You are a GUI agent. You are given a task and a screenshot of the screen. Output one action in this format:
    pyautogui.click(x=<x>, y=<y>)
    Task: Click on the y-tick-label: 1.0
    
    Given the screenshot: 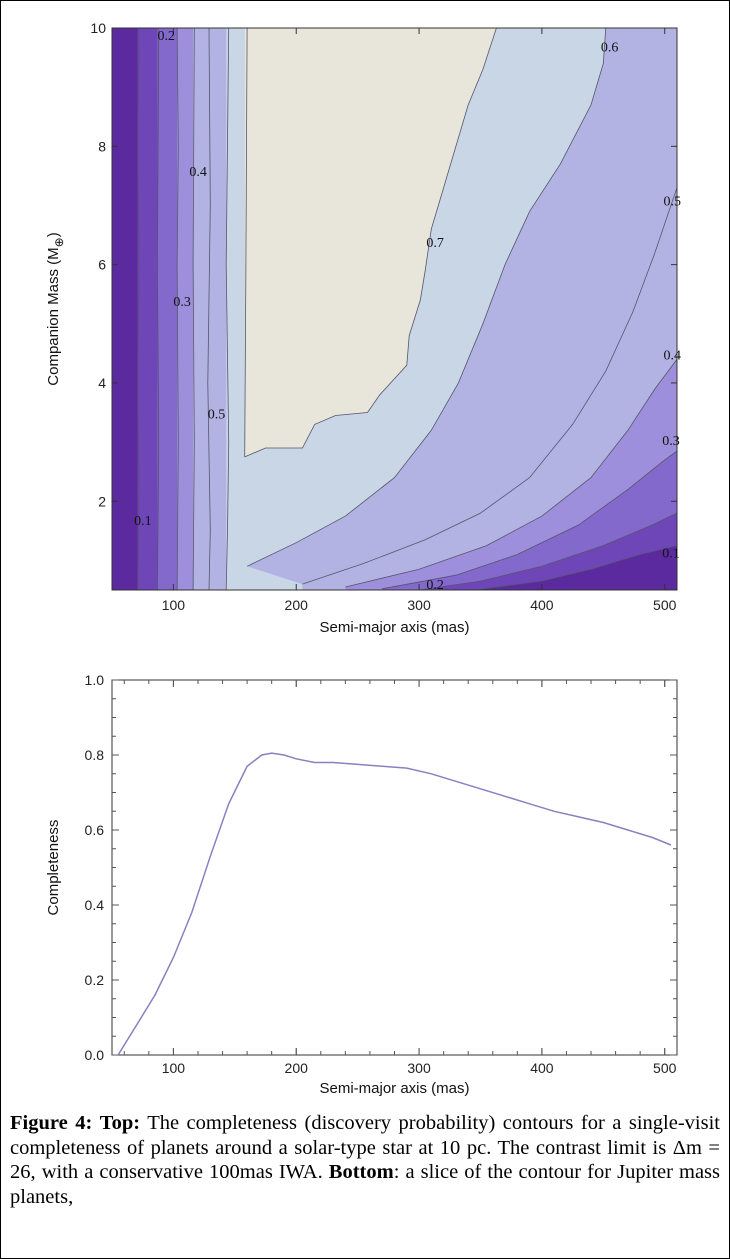 What is the action you would take?
    pyautogui.click(x=95, y=680)
    